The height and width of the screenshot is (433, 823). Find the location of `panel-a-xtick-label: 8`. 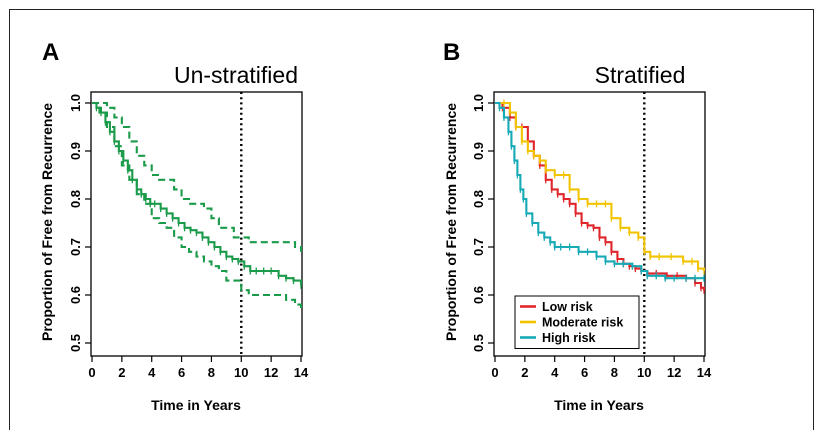

panel-a-xtick-label: 8 is located at coordinates (211, 372).